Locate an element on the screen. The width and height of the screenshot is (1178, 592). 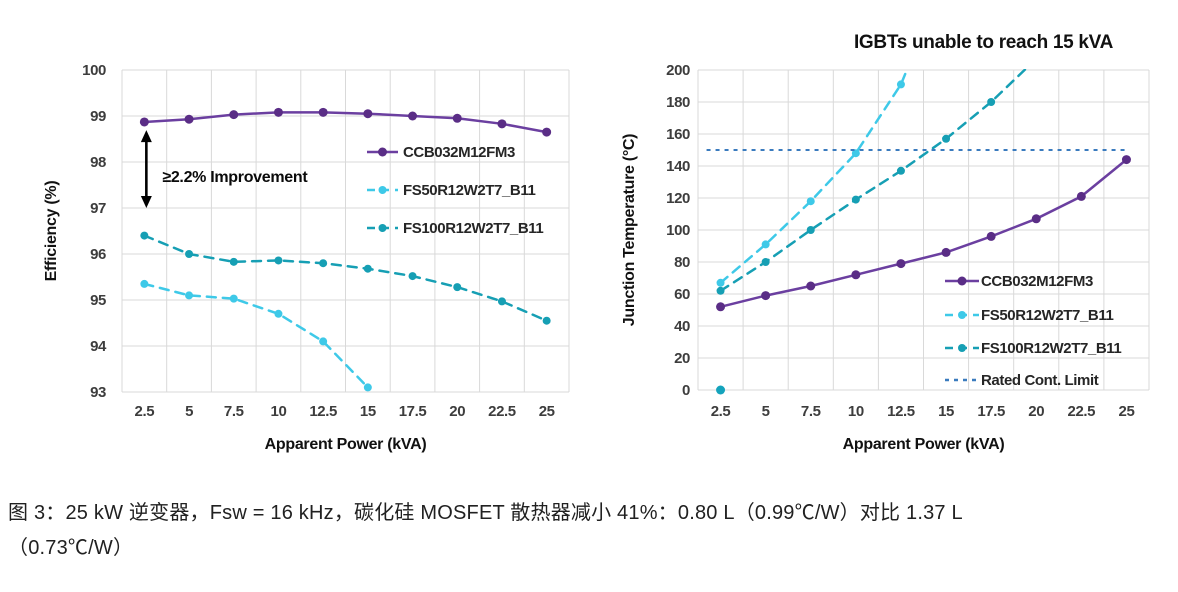
series-line-FS50R12W2T7_B11 is located at coordinates (814, 177).